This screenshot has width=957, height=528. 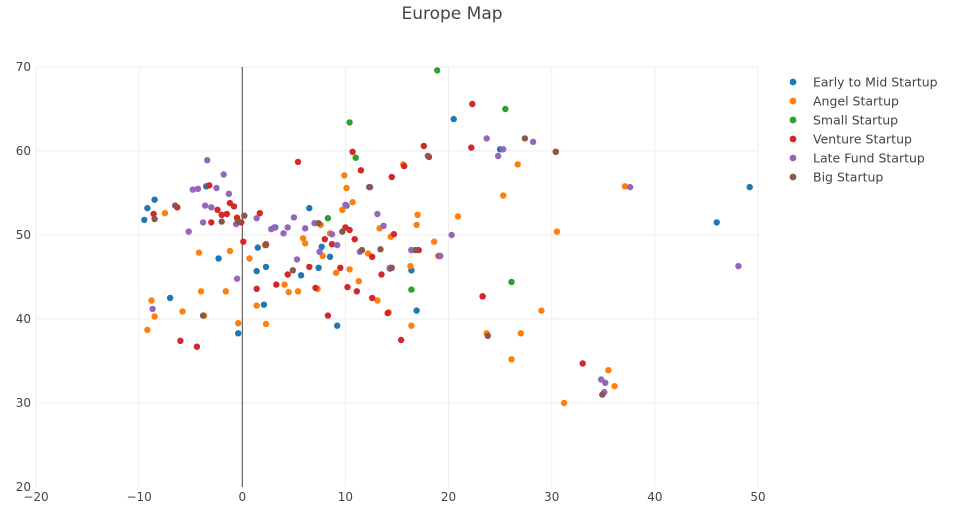 What do you see at coordinates (35, 497) in the screenshot?
I see `x-tick-label: −20` at bounding box center [35, 497].